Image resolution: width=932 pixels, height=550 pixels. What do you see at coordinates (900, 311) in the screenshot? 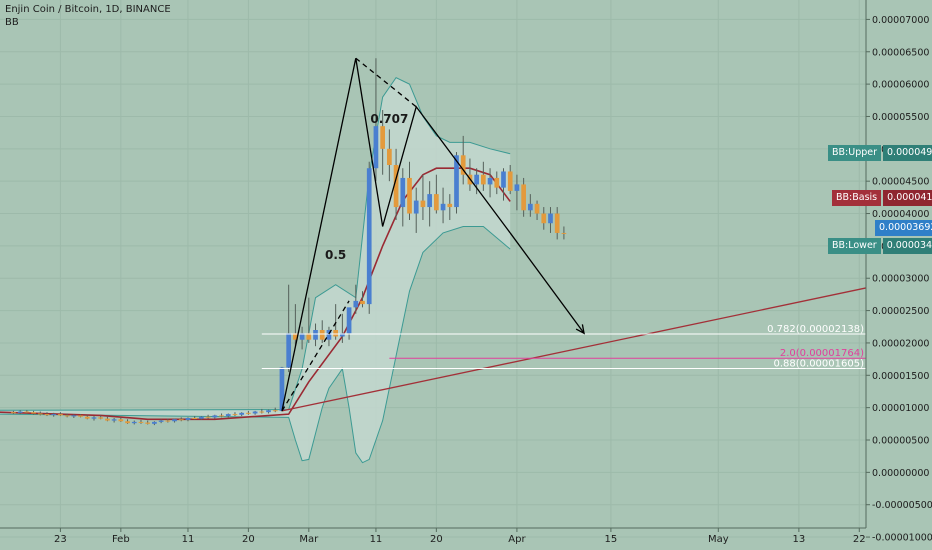
I see `price-tick-label: 0.00002500` at bounding box center [900, 311].